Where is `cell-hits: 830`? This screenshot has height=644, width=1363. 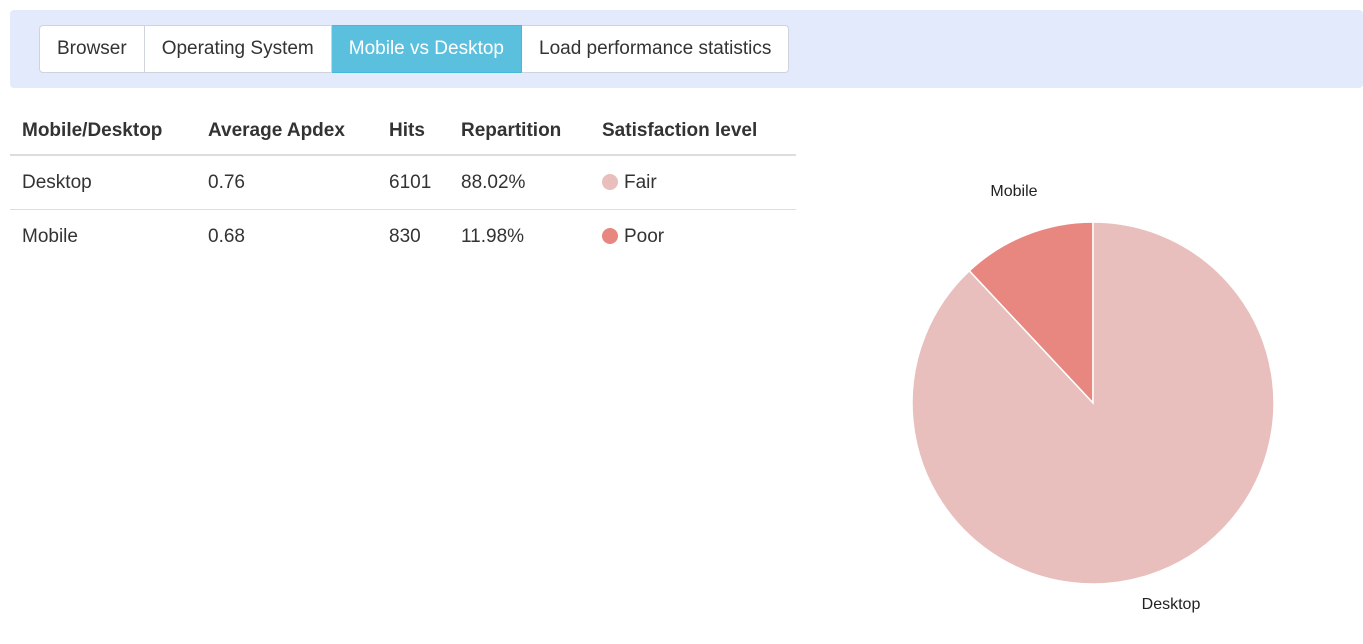 cell-hits: 830 is located at coordinates (405, 236).